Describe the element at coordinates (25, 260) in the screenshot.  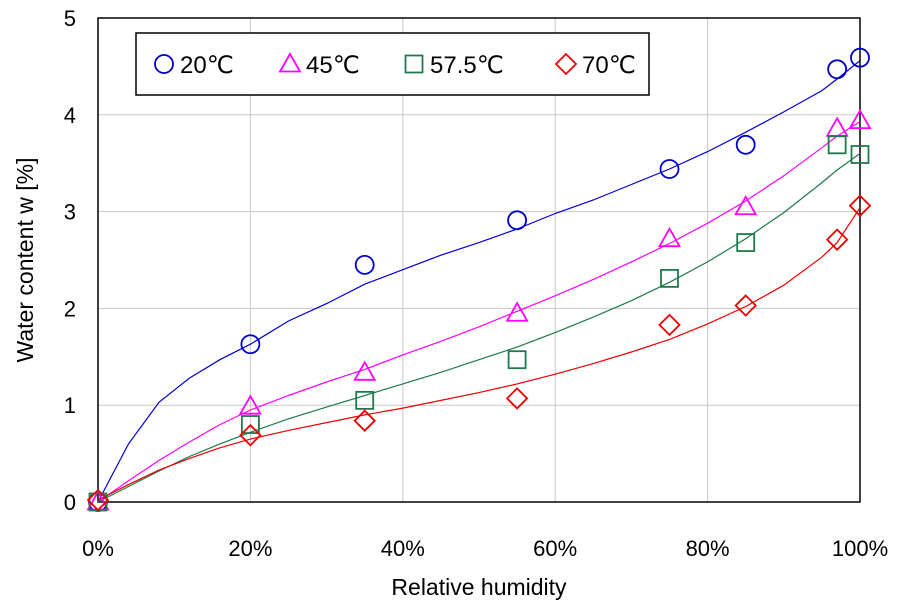
I see `y-axis-label: Water content w [%]` at that location.